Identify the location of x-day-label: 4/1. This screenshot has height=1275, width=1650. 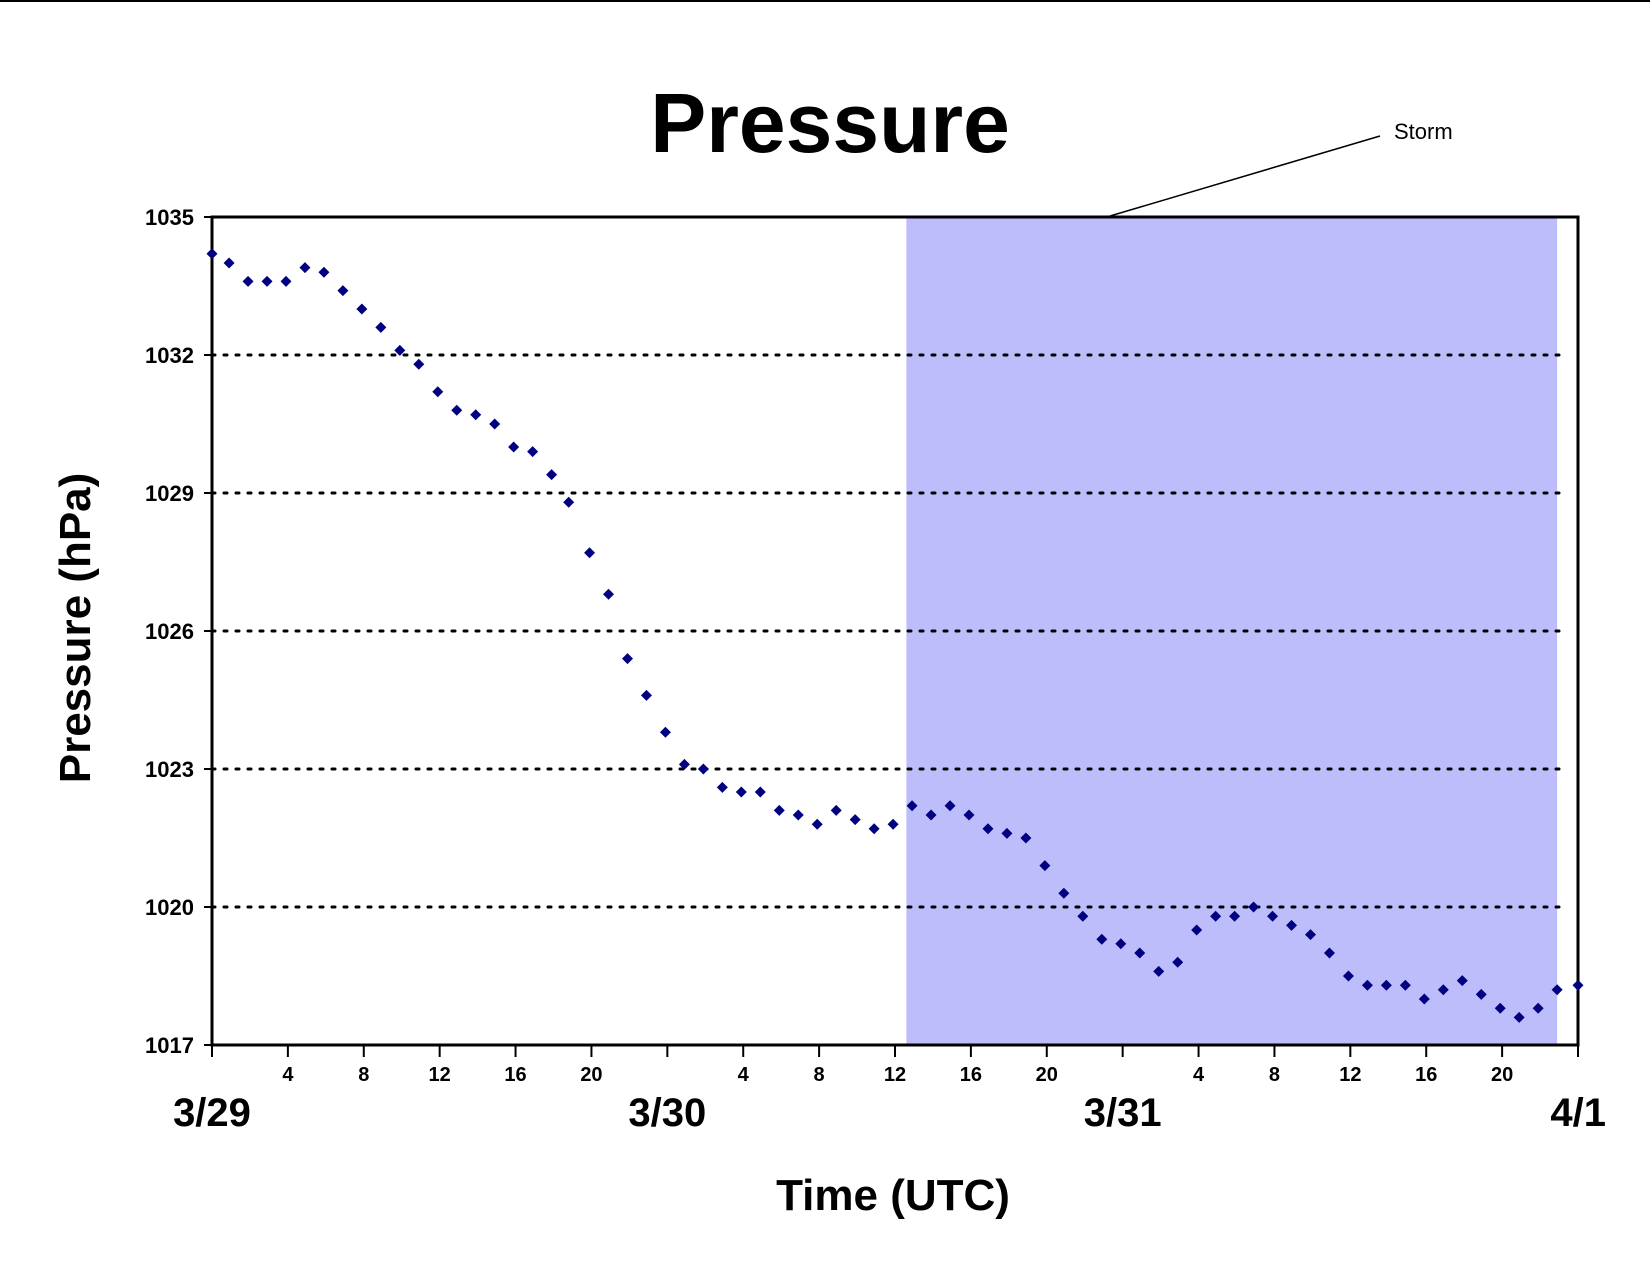
(1578, 1113).